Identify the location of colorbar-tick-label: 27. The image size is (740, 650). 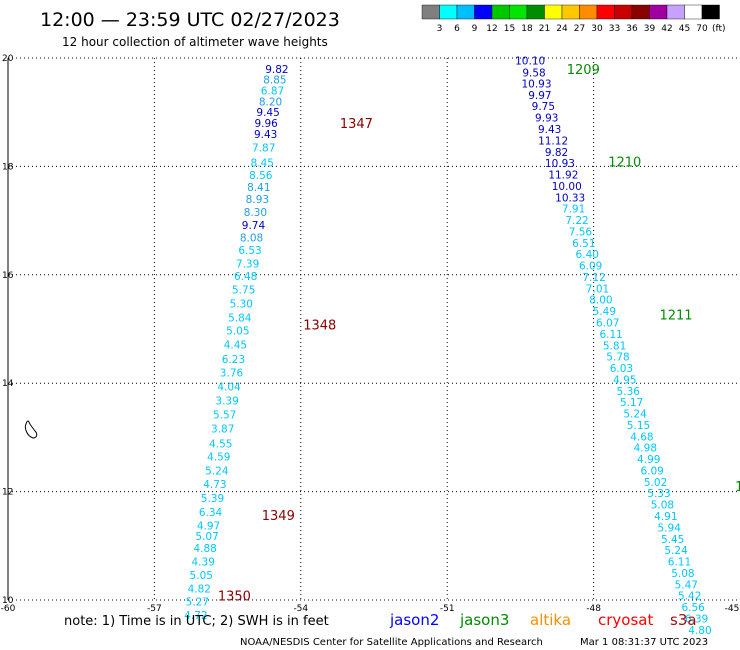
(579, 29).